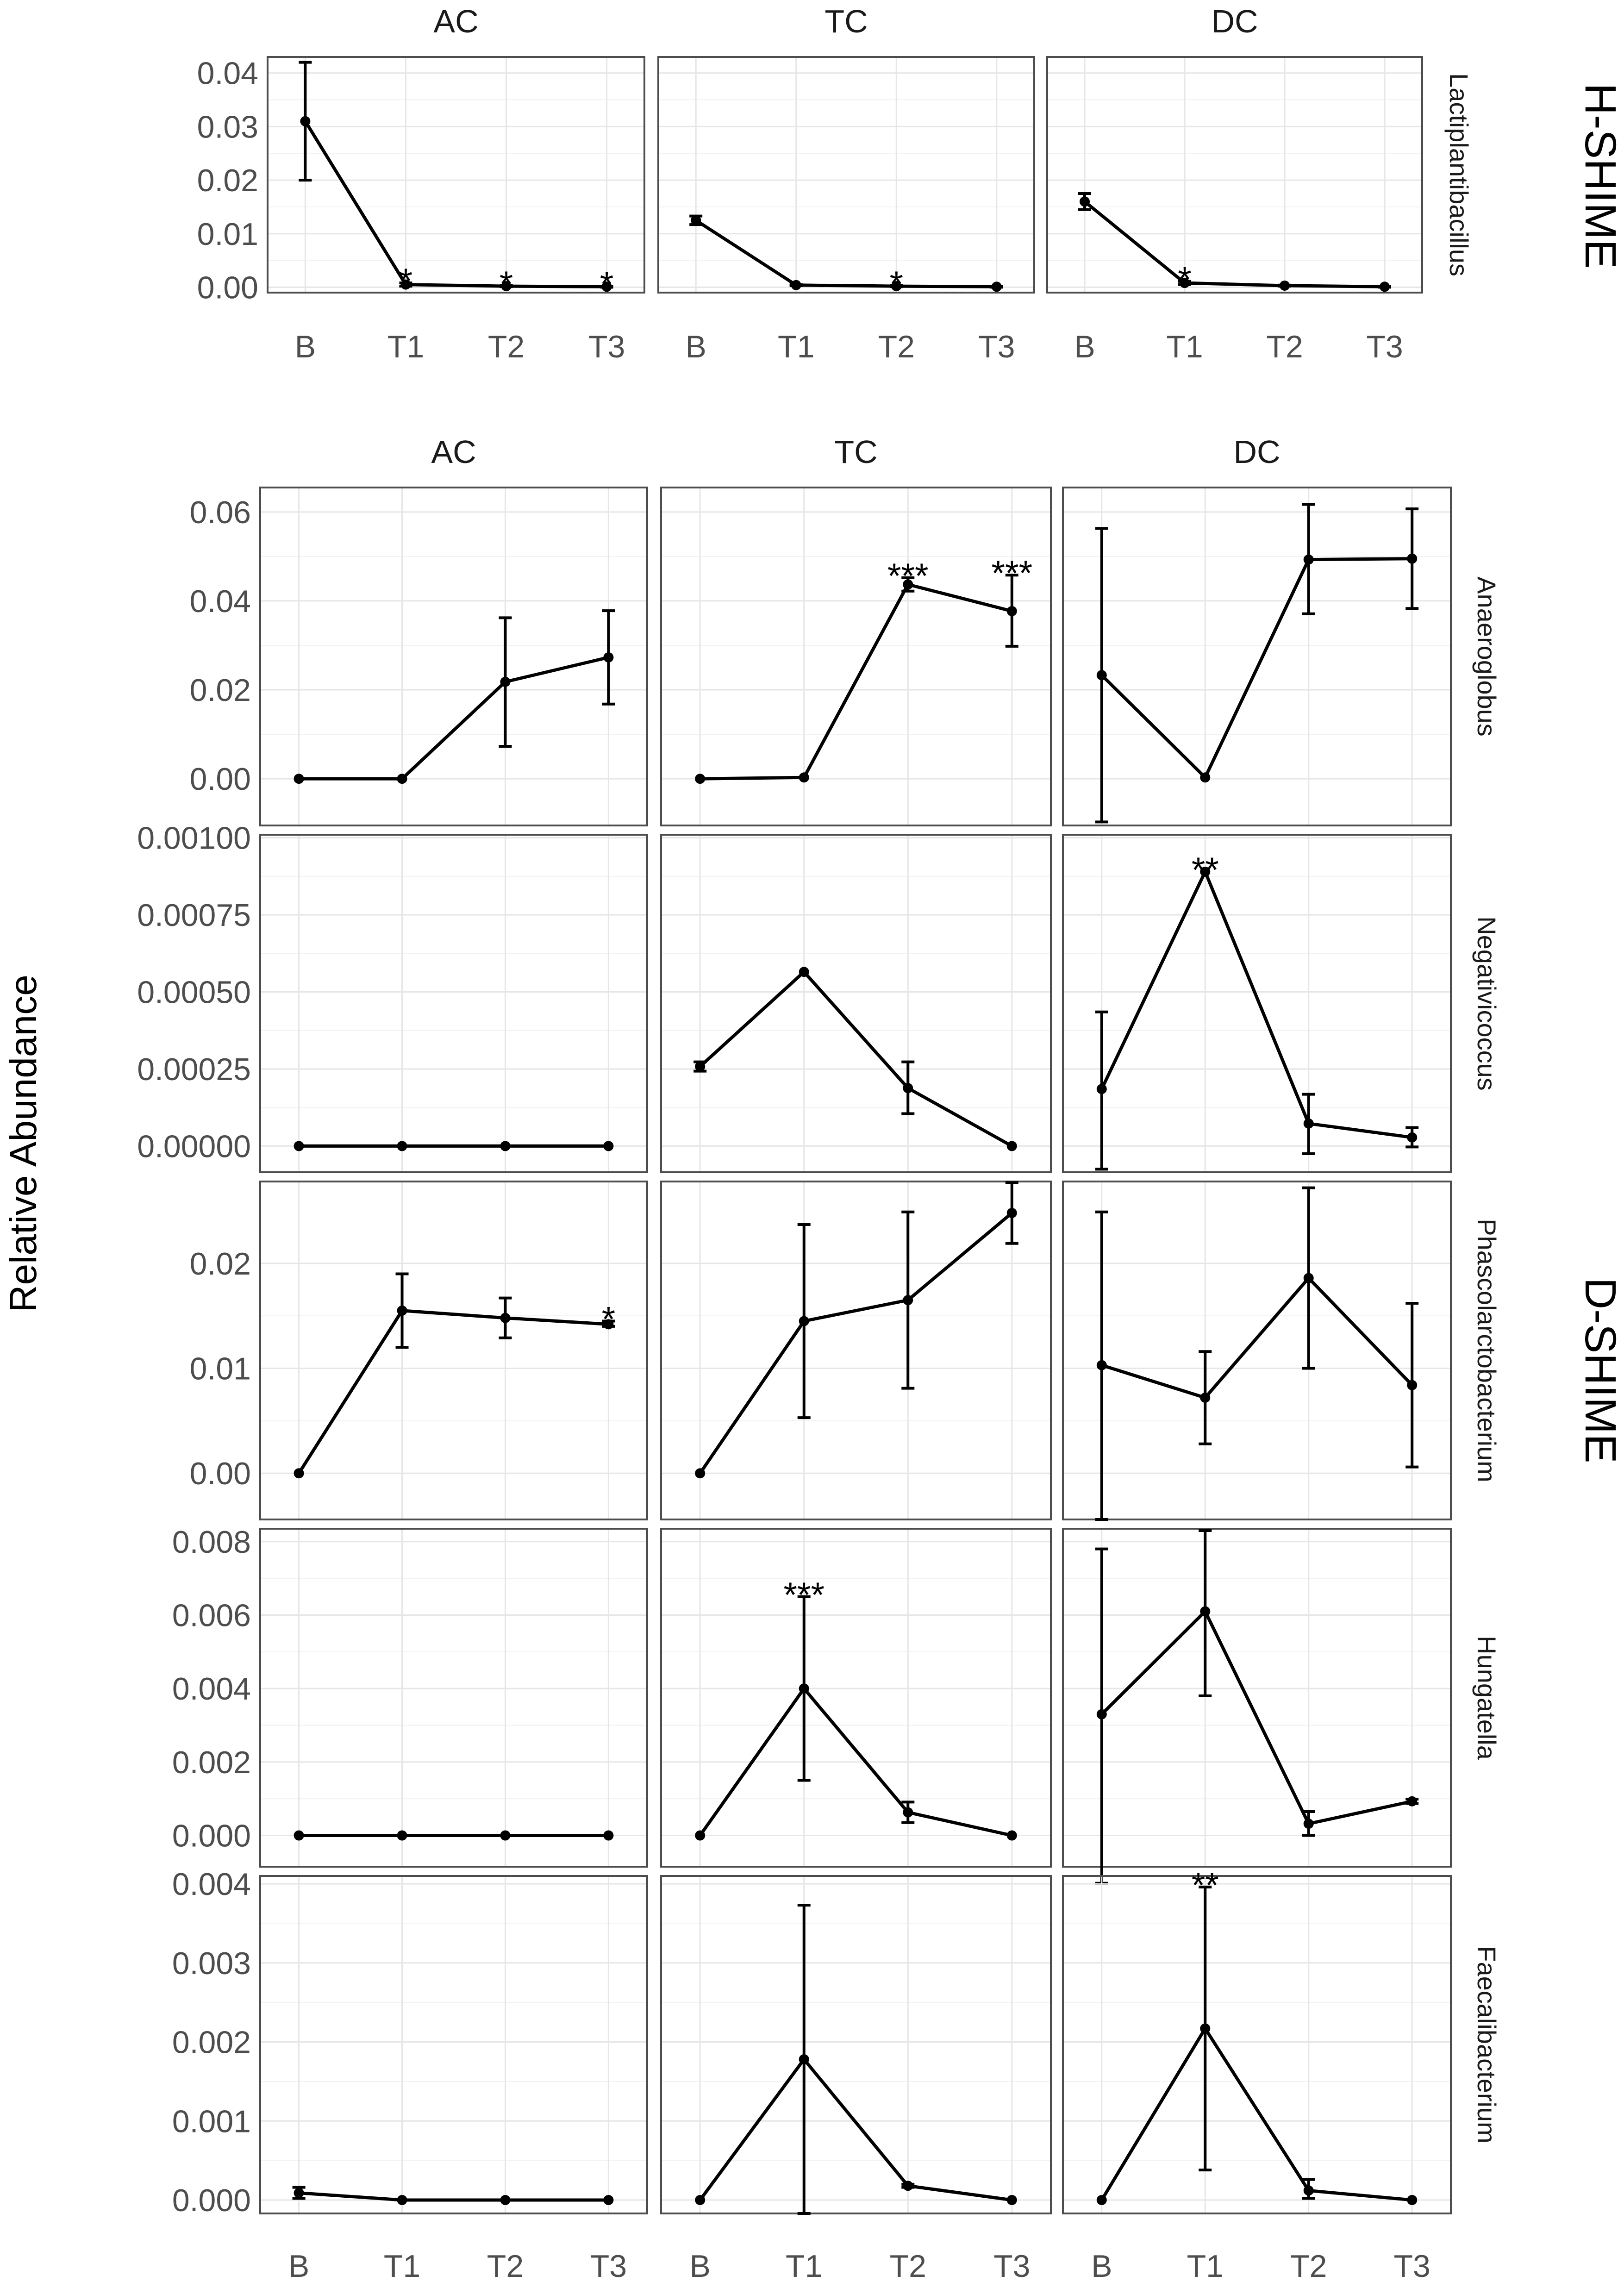 The image size is (1624, 2288). Describe the element at coordinates (1486, 1003) in the screenshot. I see `row-strip-label: Negativicoccus` at that location.